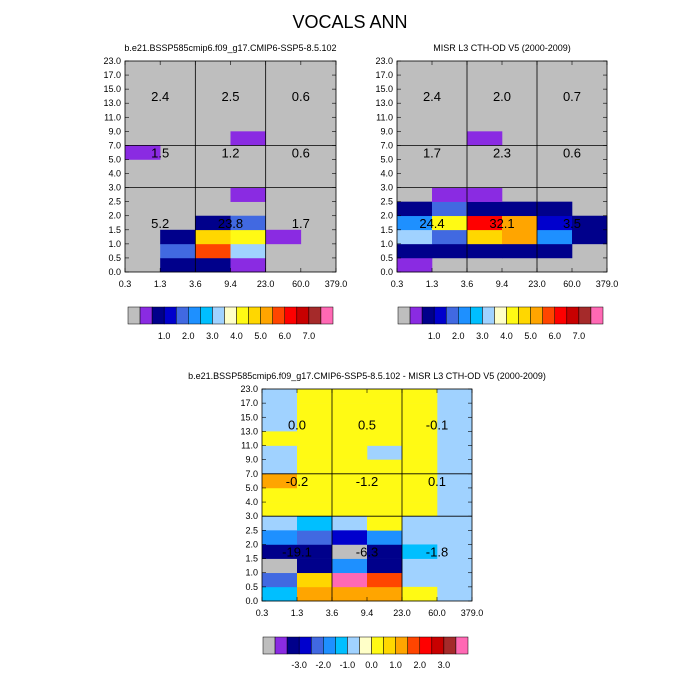 The image size is (700, 700). What do you see at coordinates (195, 284) in the screenshot?
I see `x-tick-label: 3.6` at bounding box center [195, 284].